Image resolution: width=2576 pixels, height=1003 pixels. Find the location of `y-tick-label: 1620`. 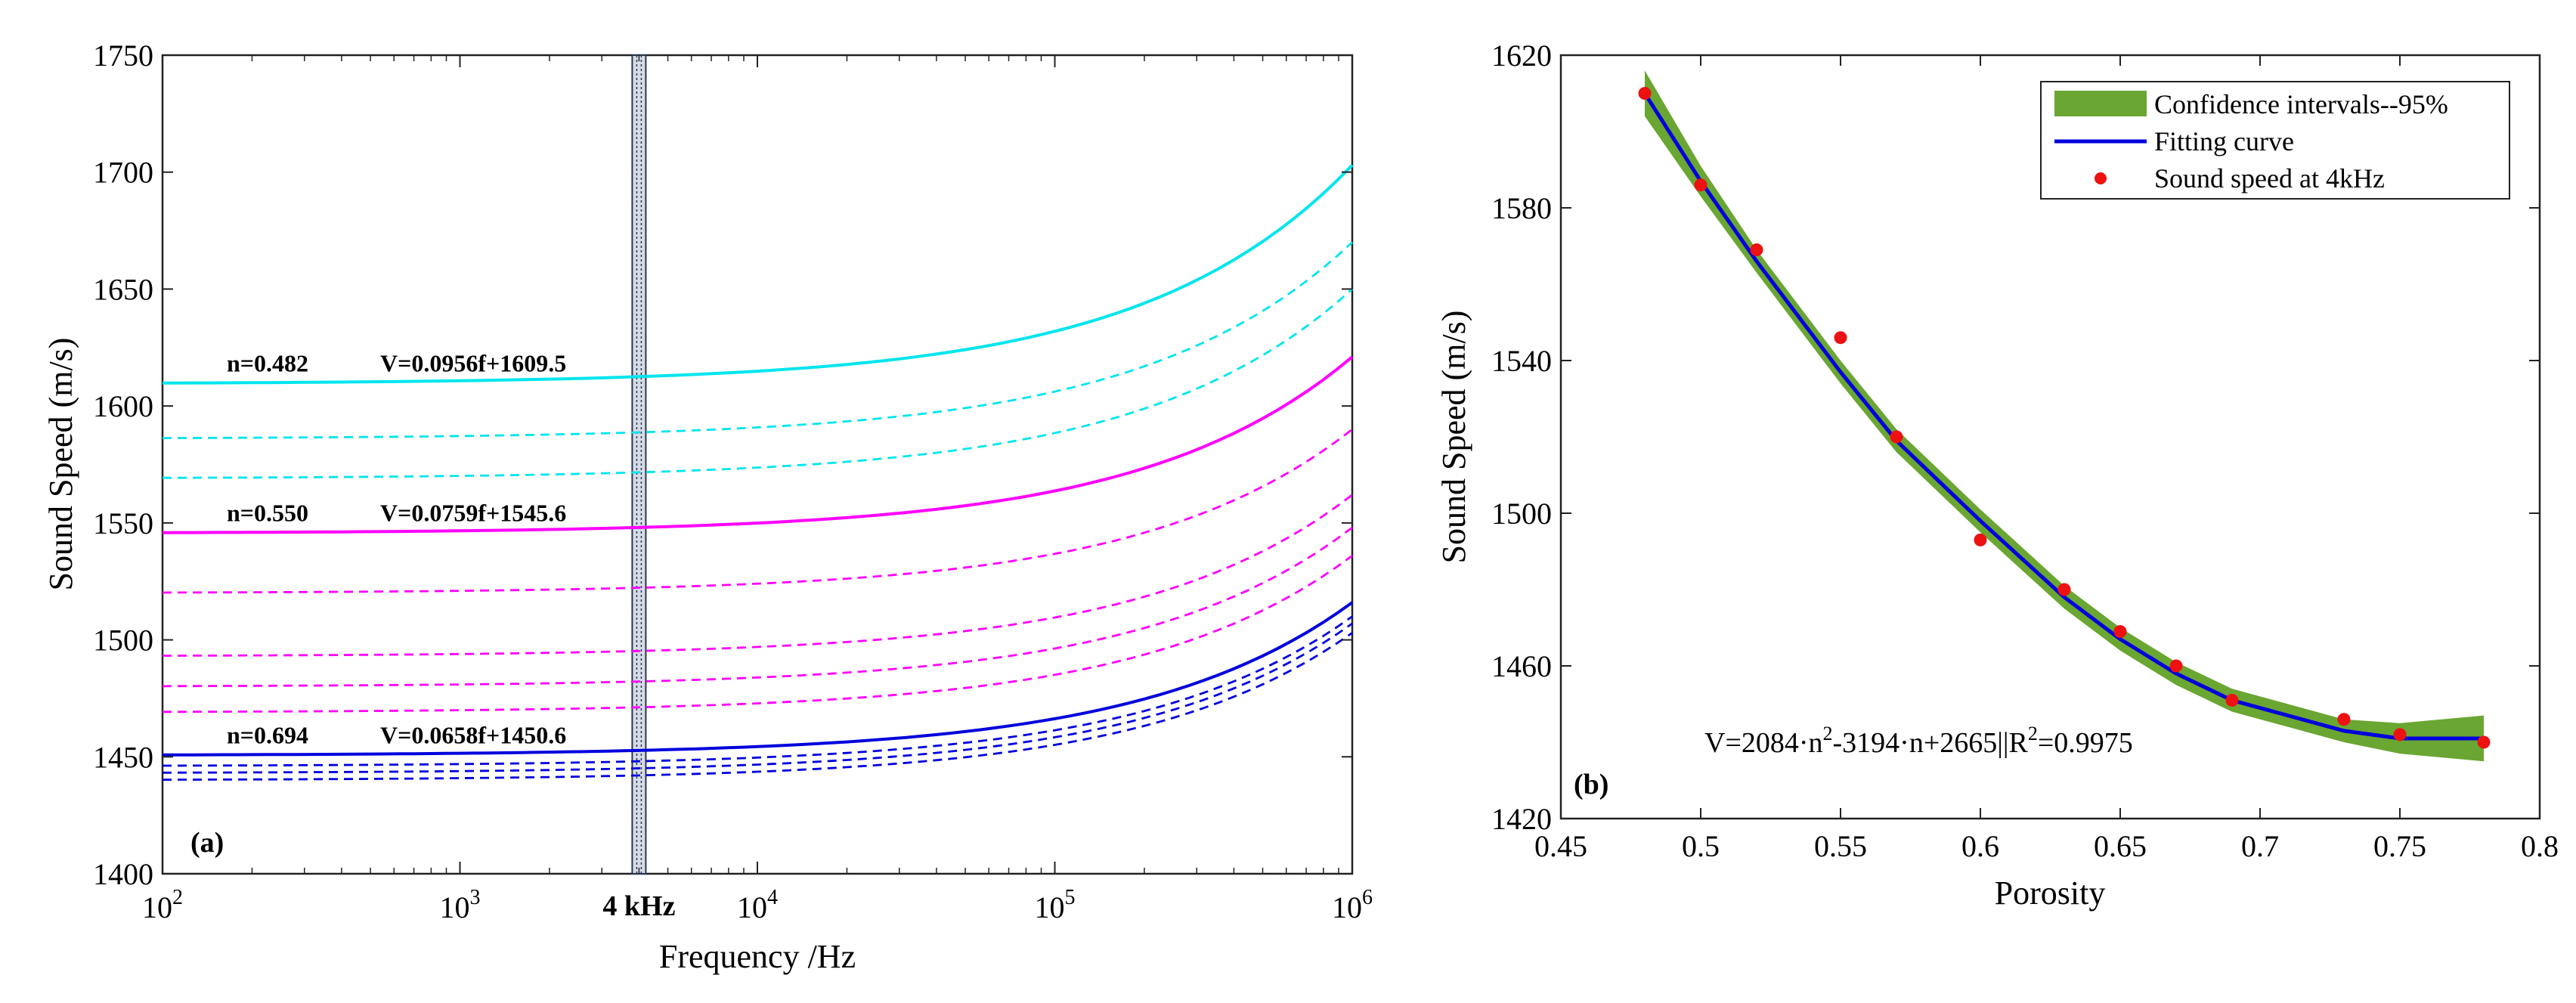

y-tick-label: 1620 is located at coordinates (1521, 56).